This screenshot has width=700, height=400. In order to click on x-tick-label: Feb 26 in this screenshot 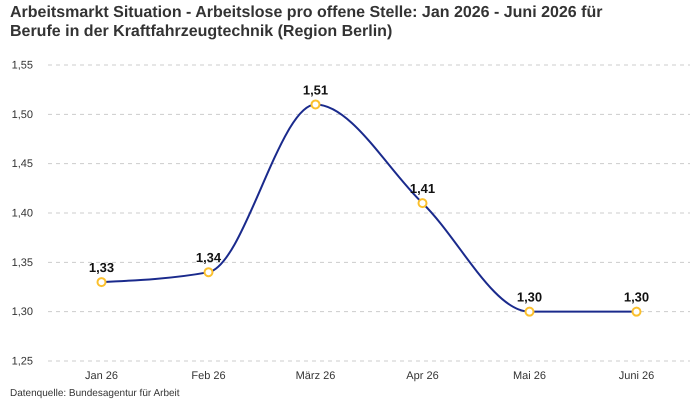, I will do `click(208, 376)`.